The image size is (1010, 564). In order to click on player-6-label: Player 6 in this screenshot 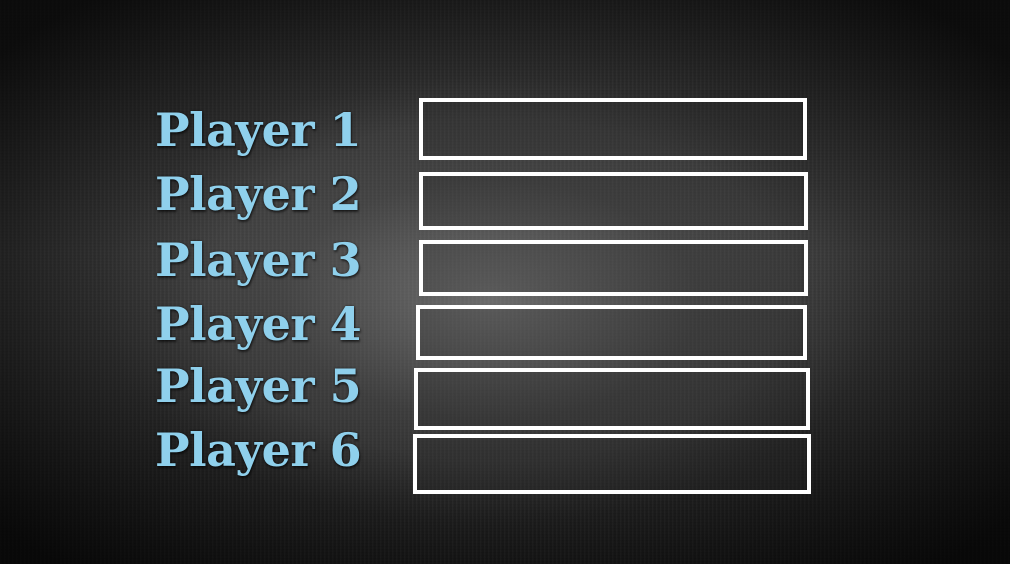, I will do `click(258, 450)`.